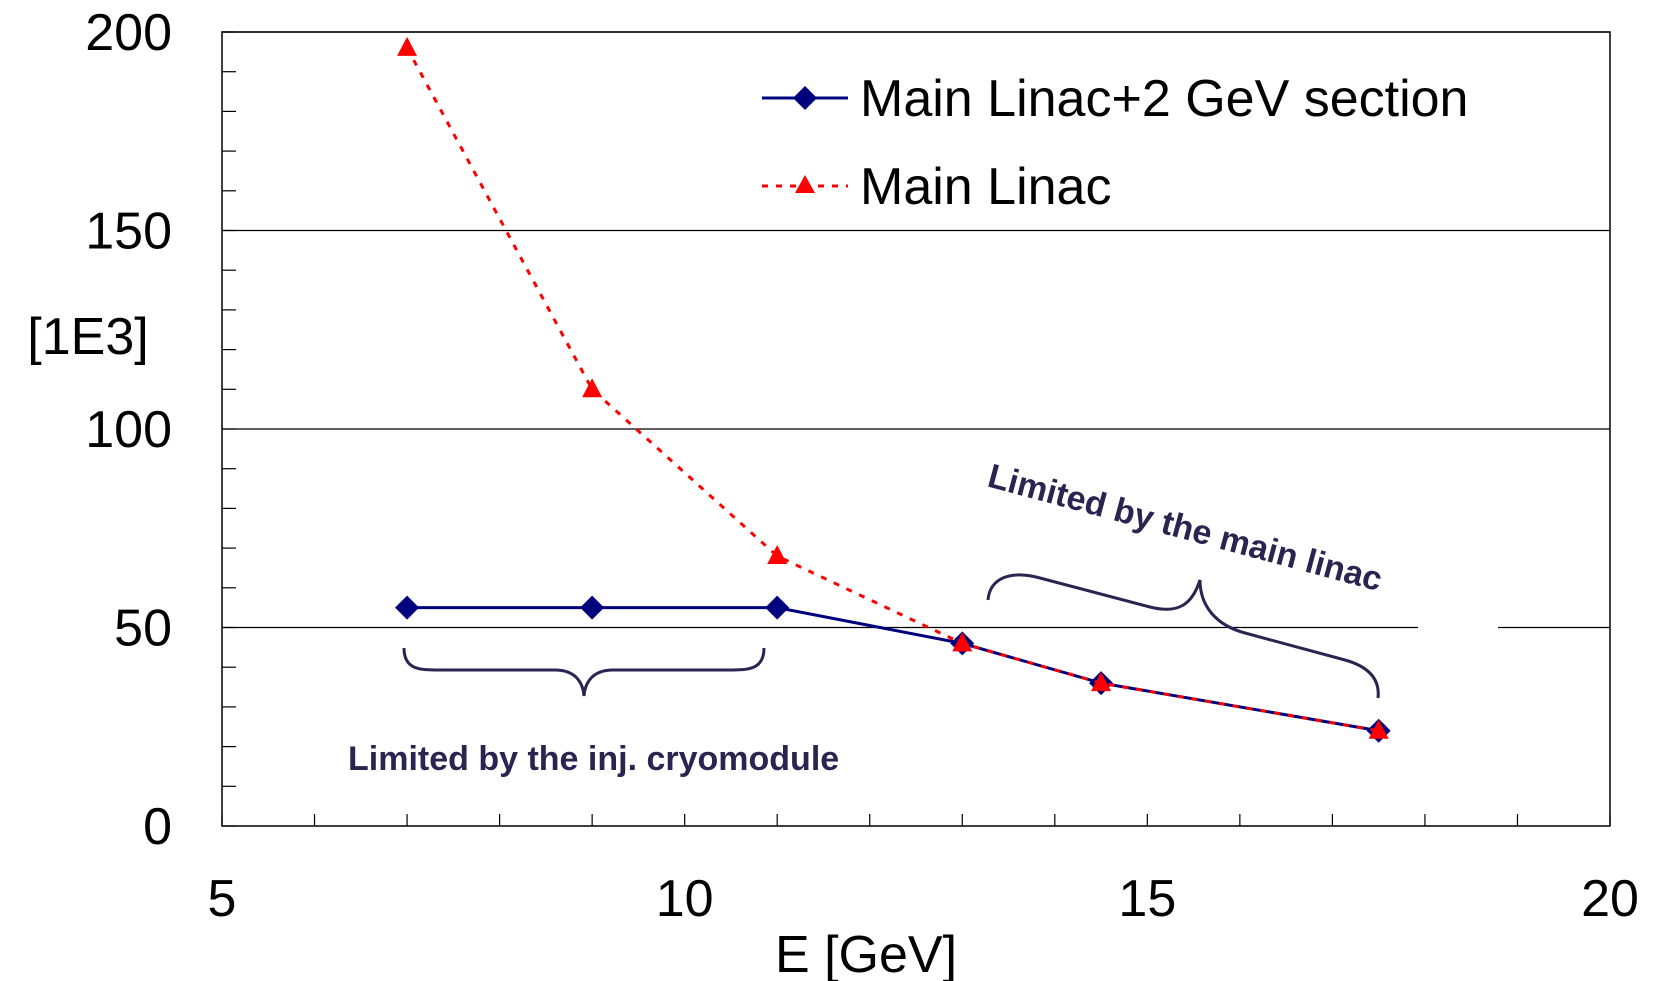 This screenshot has height=981, width=1661. Describe the element at coordinates (1183, 636) in the screenshot. I see `brace-main-linac` at that location.